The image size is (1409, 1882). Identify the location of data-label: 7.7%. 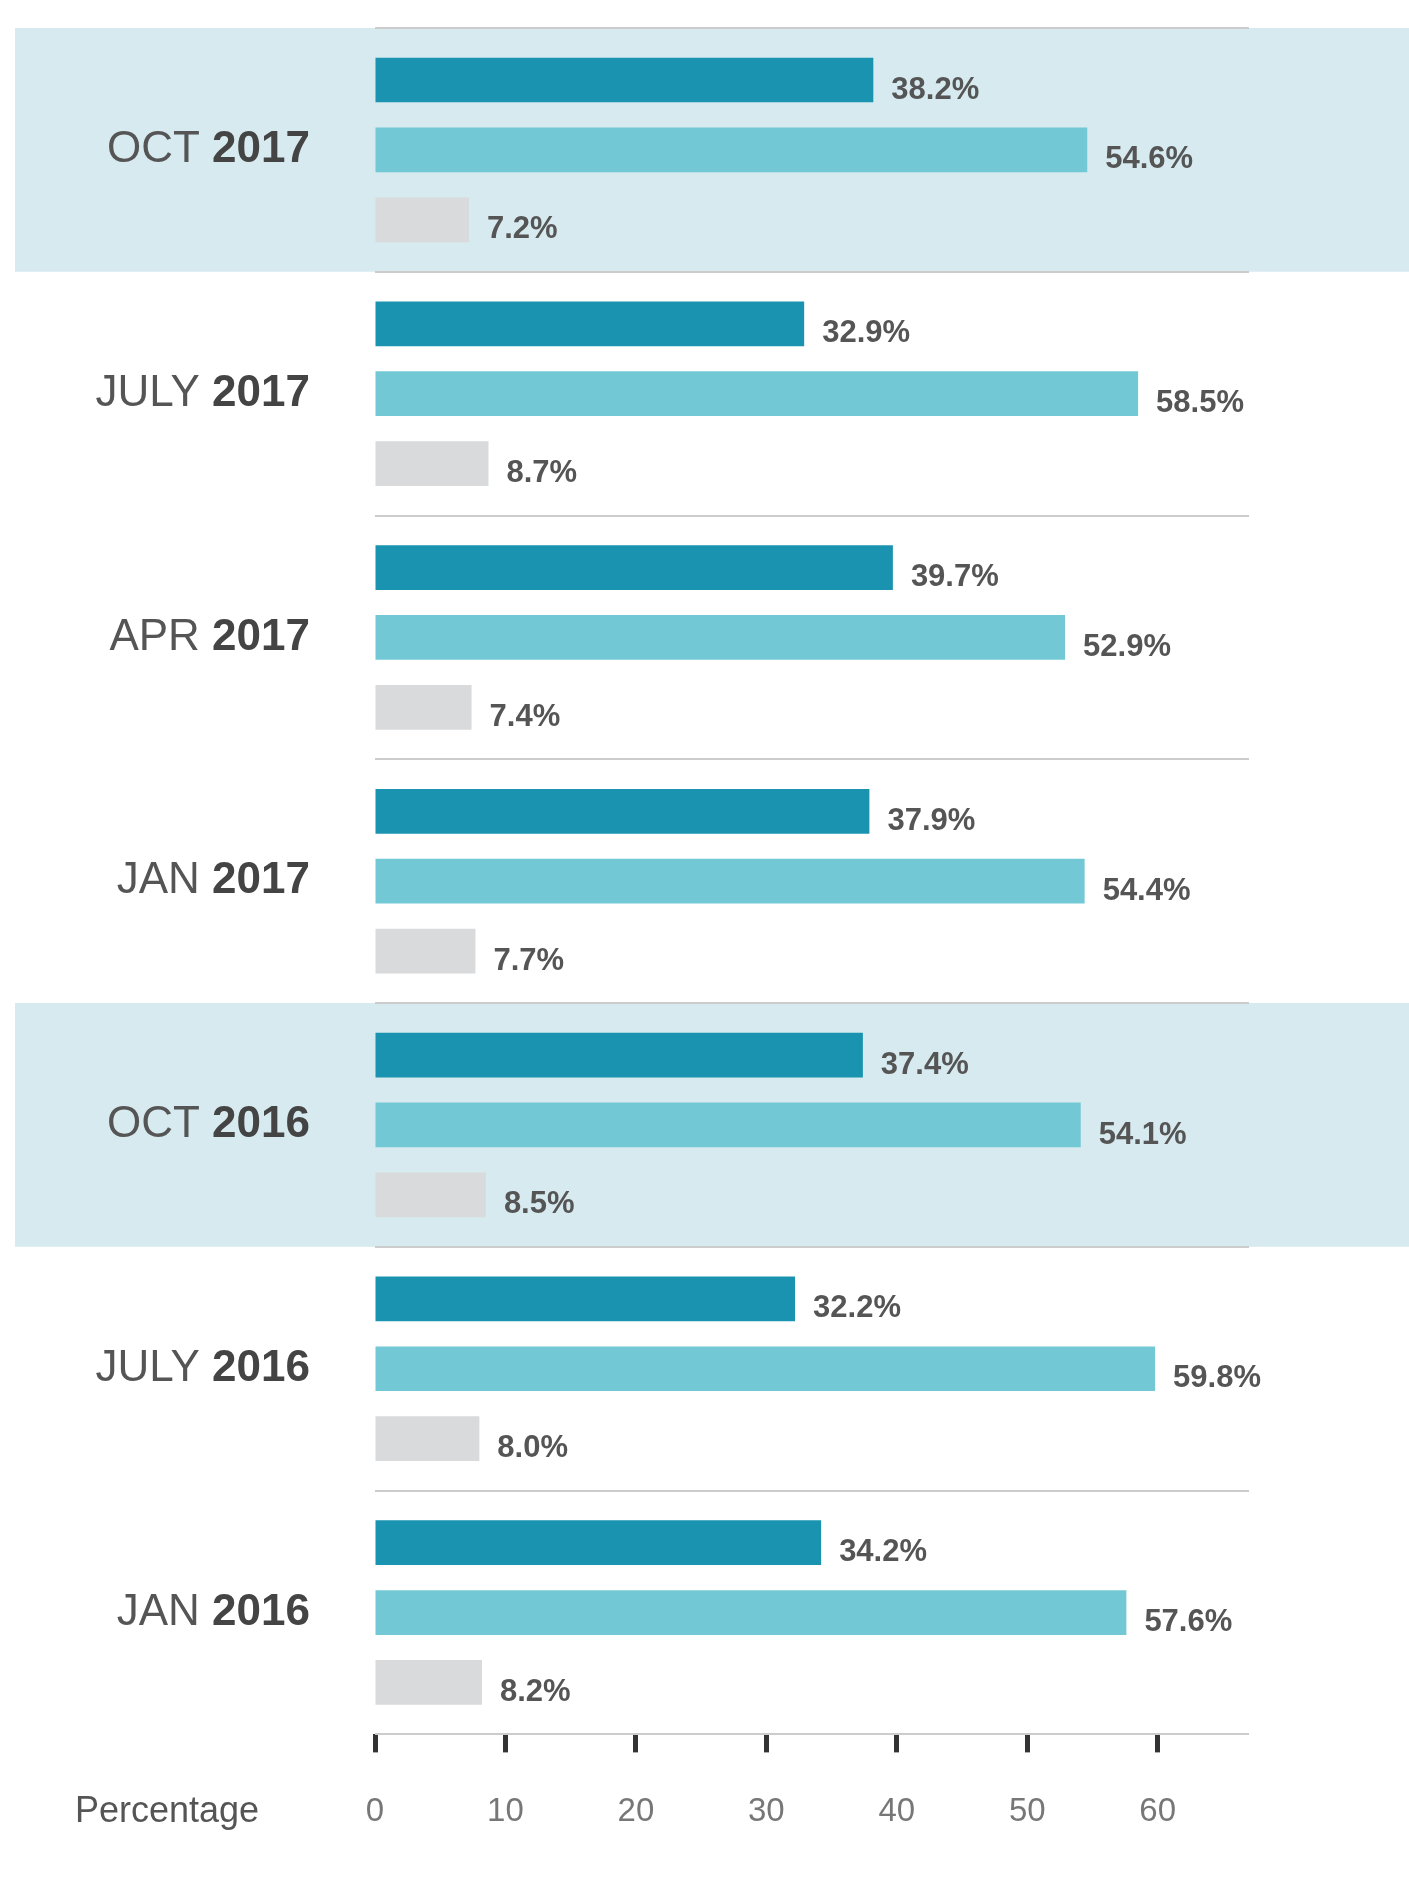
(529, 959).